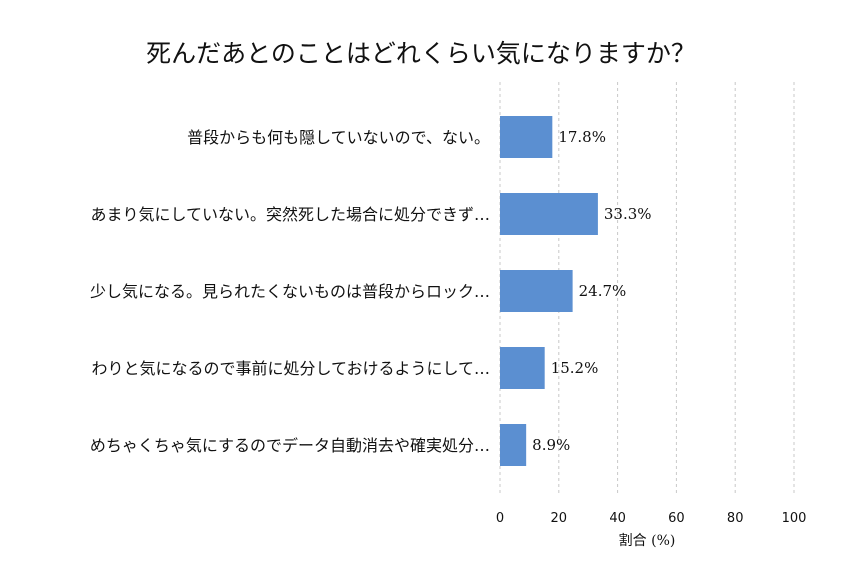 Image resolution: width=846 pixels, height=588 pixels. I want to click on x-tick-label: 60, so click(676, 518).